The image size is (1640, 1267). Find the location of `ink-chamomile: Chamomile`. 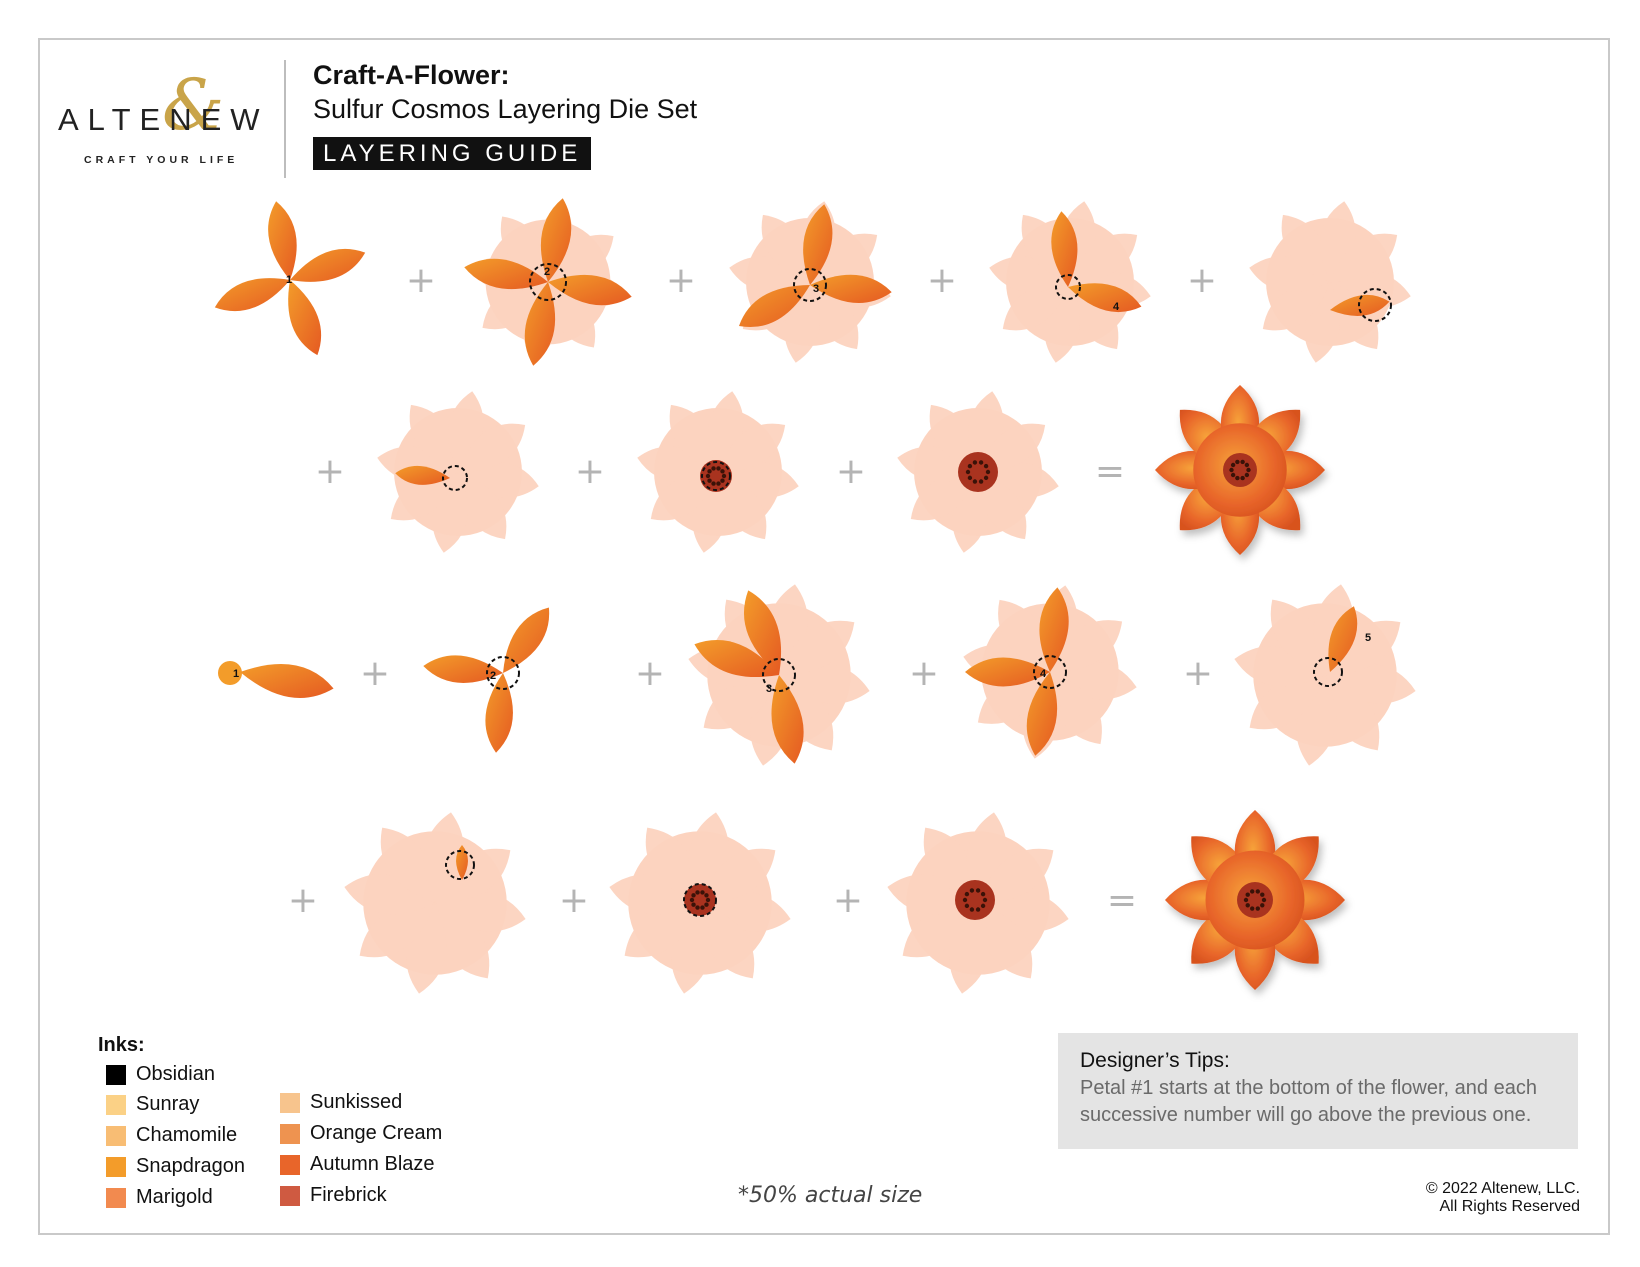

ink-chamomile: Chamomile is located at coordinates (171, 1135).